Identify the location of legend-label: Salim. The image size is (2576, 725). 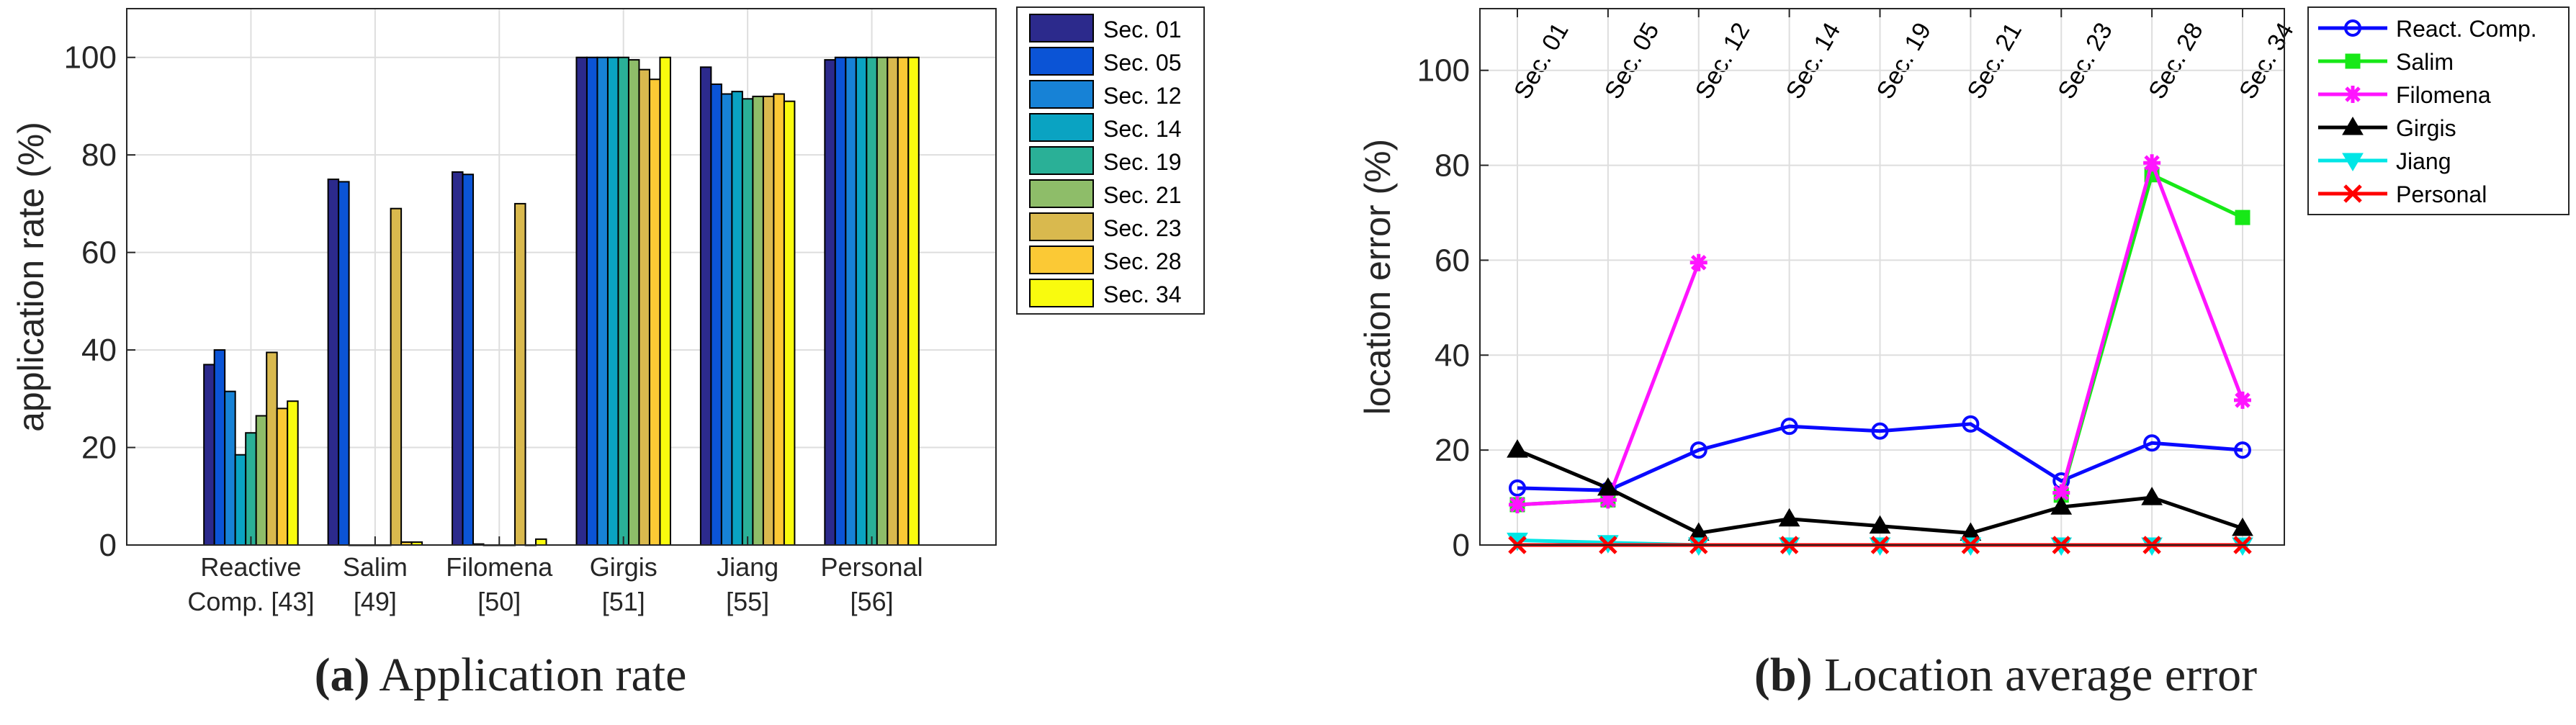
(2425, 62).